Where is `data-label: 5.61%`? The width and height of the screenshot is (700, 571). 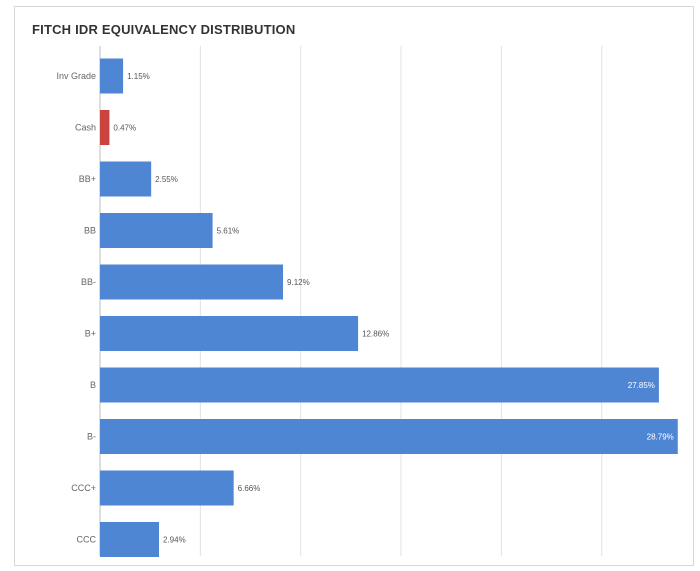
data-label: 5.61% is located at coordinates (228, 231).